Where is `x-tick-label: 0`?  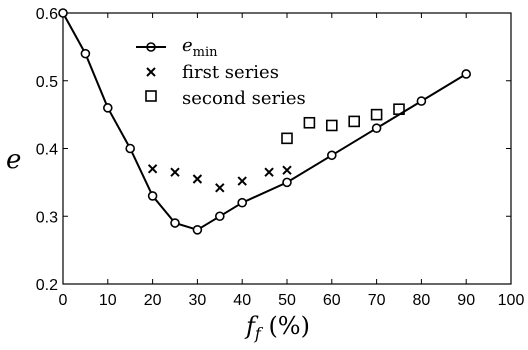
x-tick-label: 0 is located at coordinates (63, 300).